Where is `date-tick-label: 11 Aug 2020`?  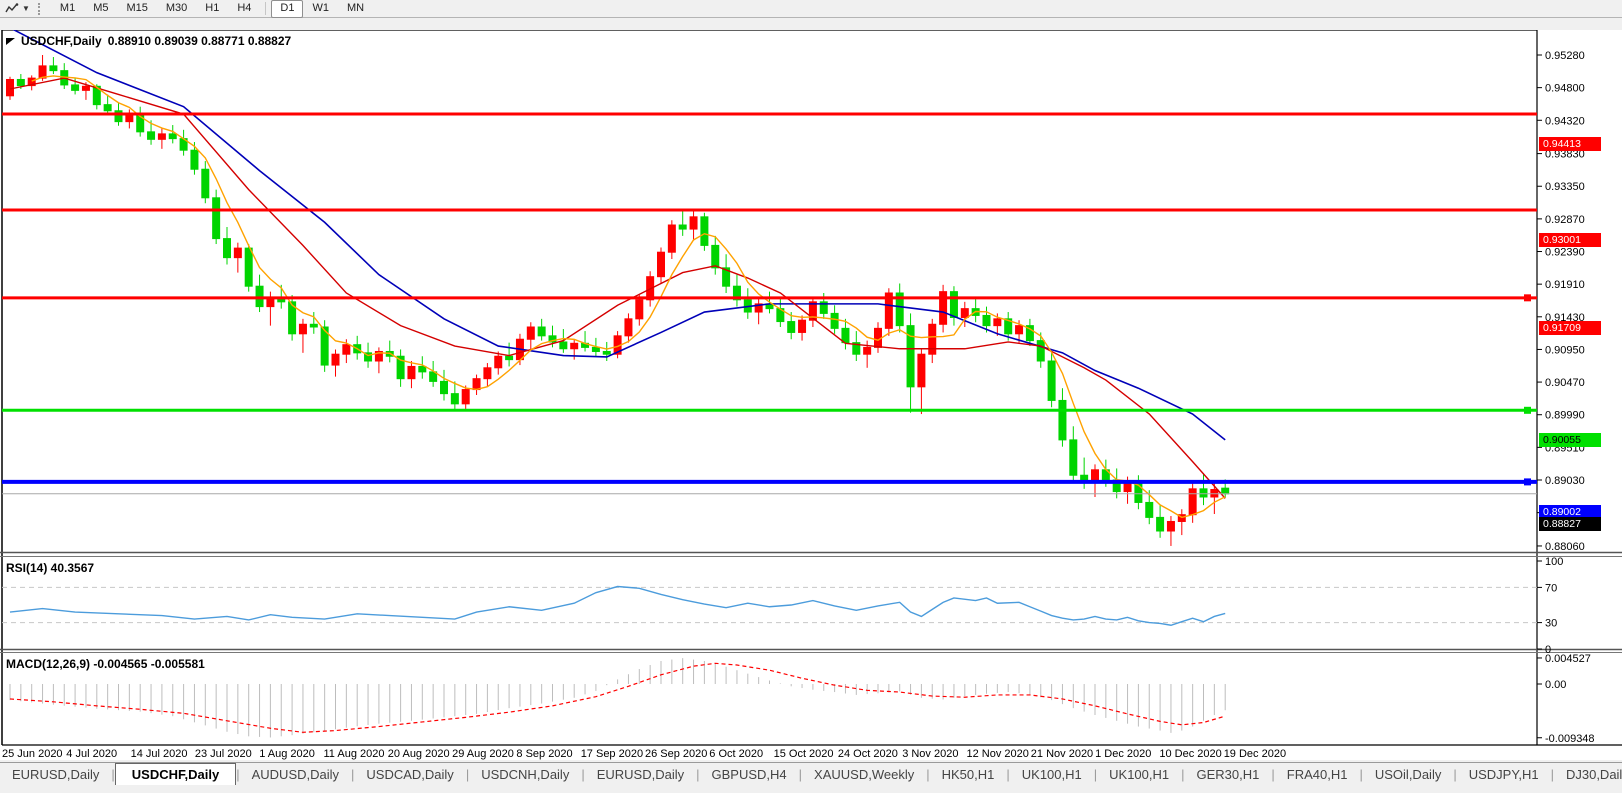
date-tick-label: 11 Aug 2020 is located at coordinates (354, 754).